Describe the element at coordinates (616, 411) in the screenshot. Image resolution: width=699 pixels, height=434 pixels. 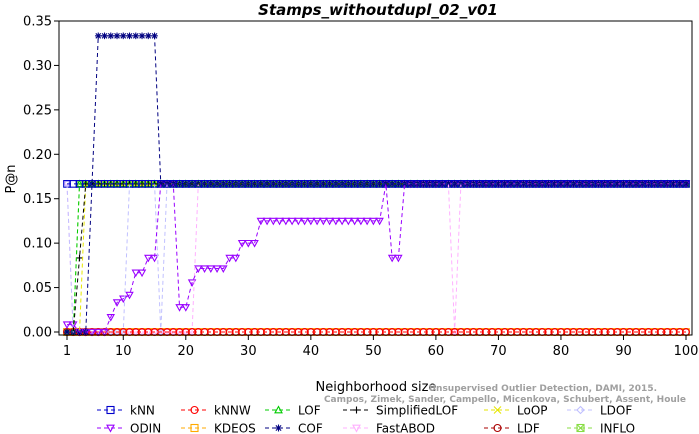
I see `legend-label: LDOF` at that location.